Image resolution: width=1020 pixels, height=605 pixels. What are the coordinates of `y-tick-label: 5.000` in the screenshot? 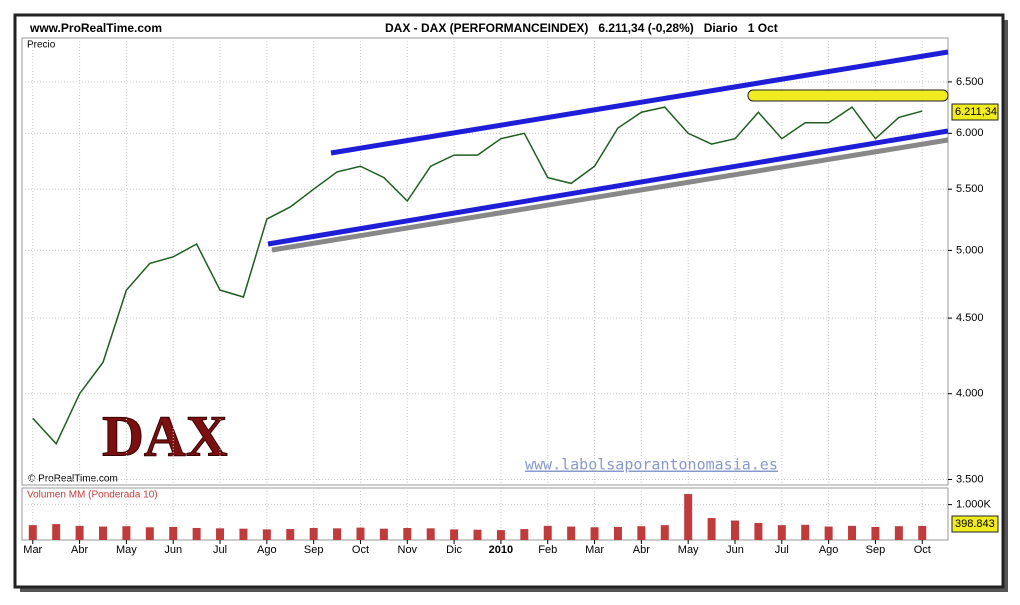 It's located at (970, 250).